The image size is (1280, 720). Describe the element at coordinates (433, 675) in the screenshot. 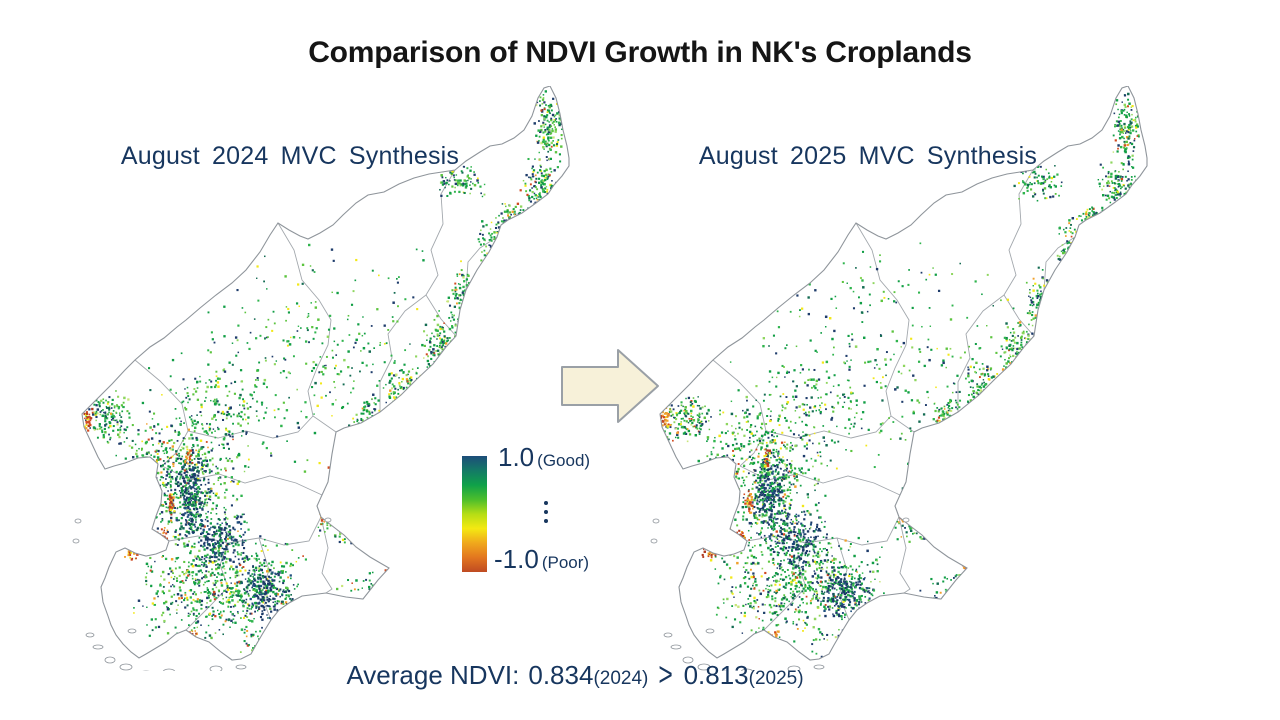

I see `caption-prefix: Average NDVI:` at that location.